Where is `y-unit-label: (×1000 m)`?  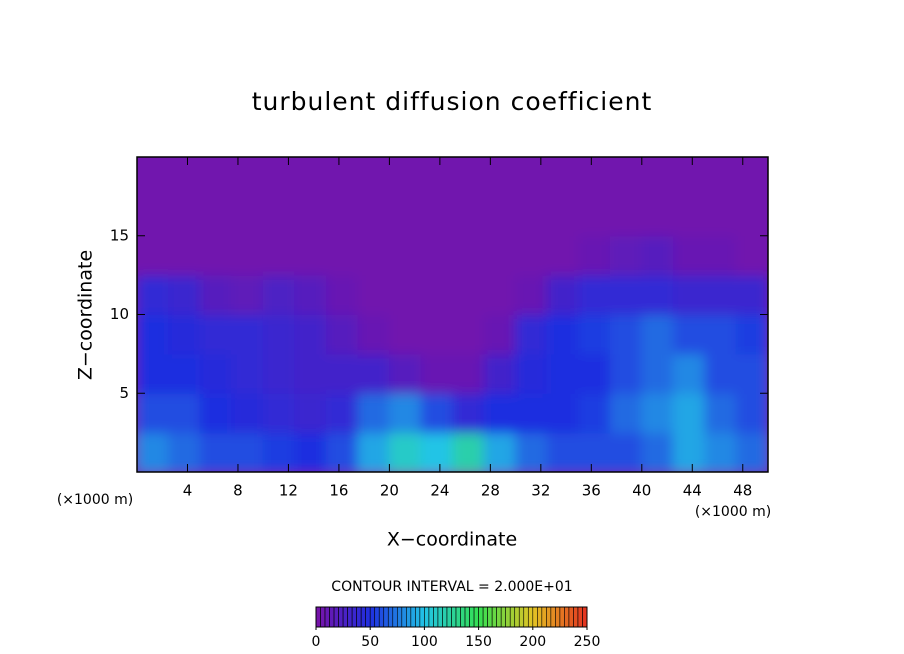 y-unit-label: (×1000 m) is located at coordinates (95, 500).